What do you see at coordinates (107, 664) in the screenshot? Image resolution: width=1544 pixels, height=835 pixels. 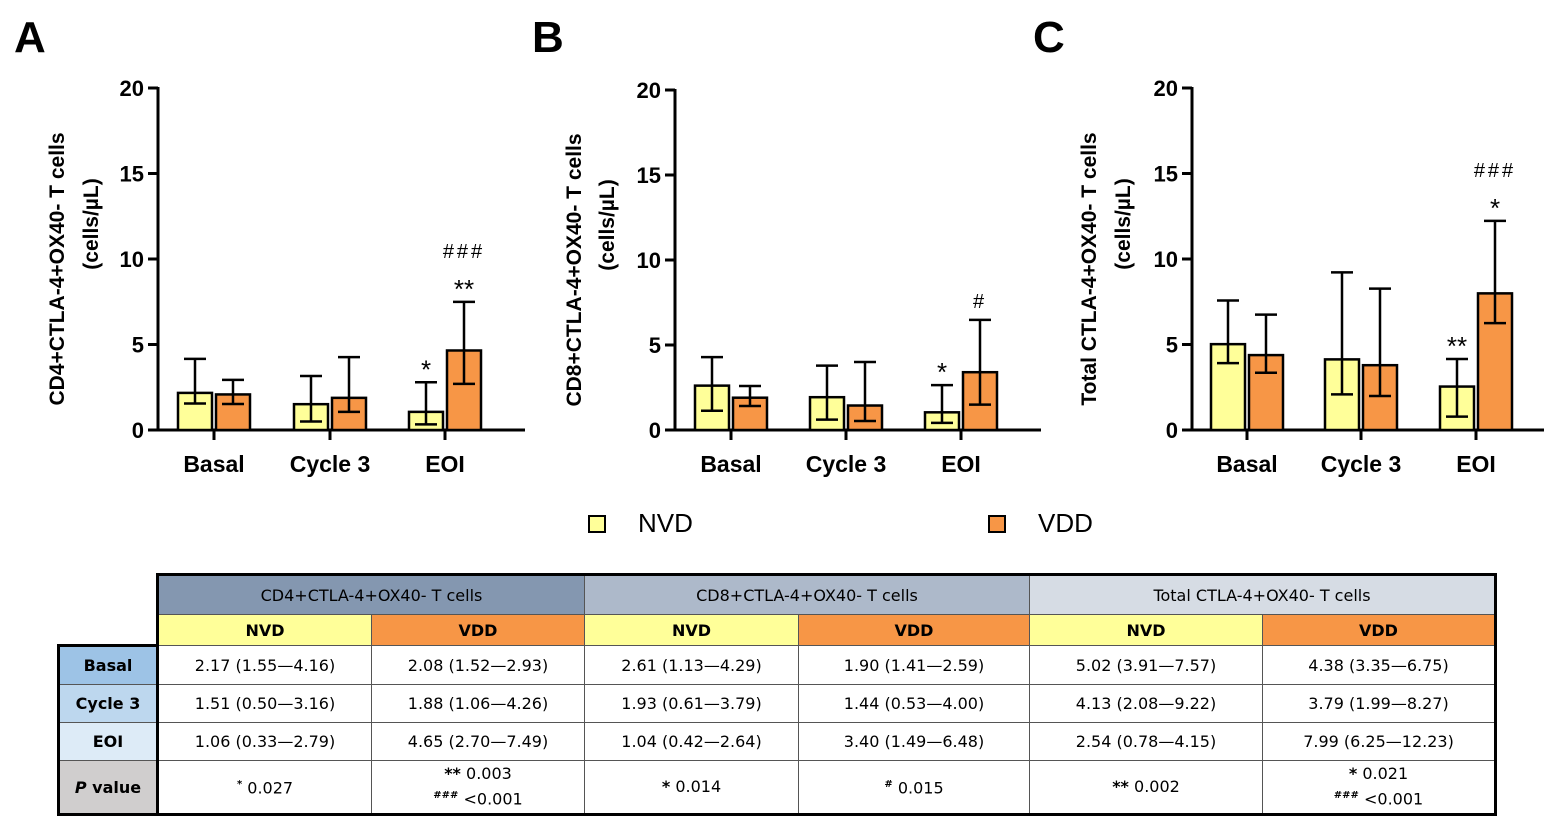 I see `row-header-basal: Basal` at bounding box center [107, 664].